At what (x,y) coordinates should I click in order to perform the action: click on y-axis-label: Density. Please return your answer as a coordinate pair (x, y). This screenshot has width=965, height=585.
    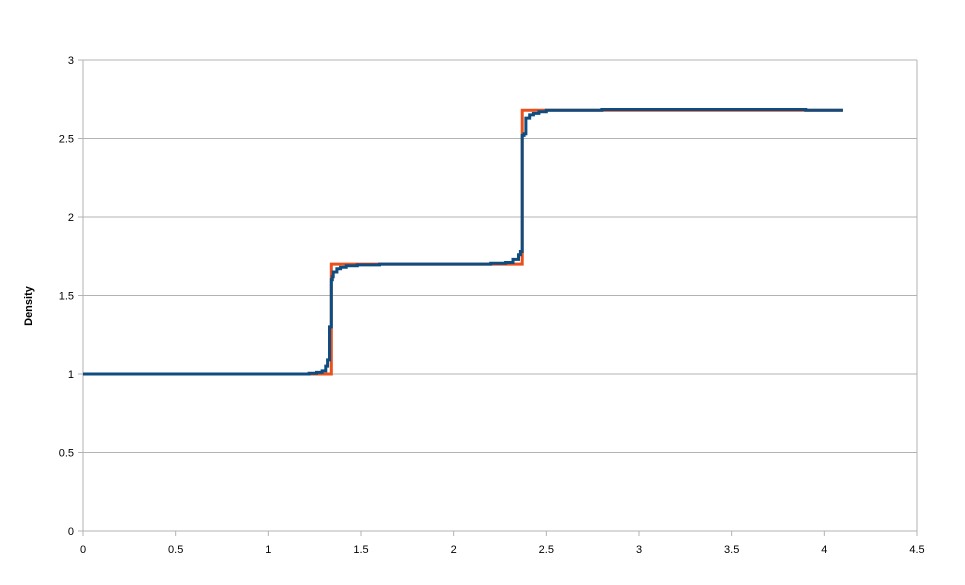
    Looking at the image, I should click on (29, 305).